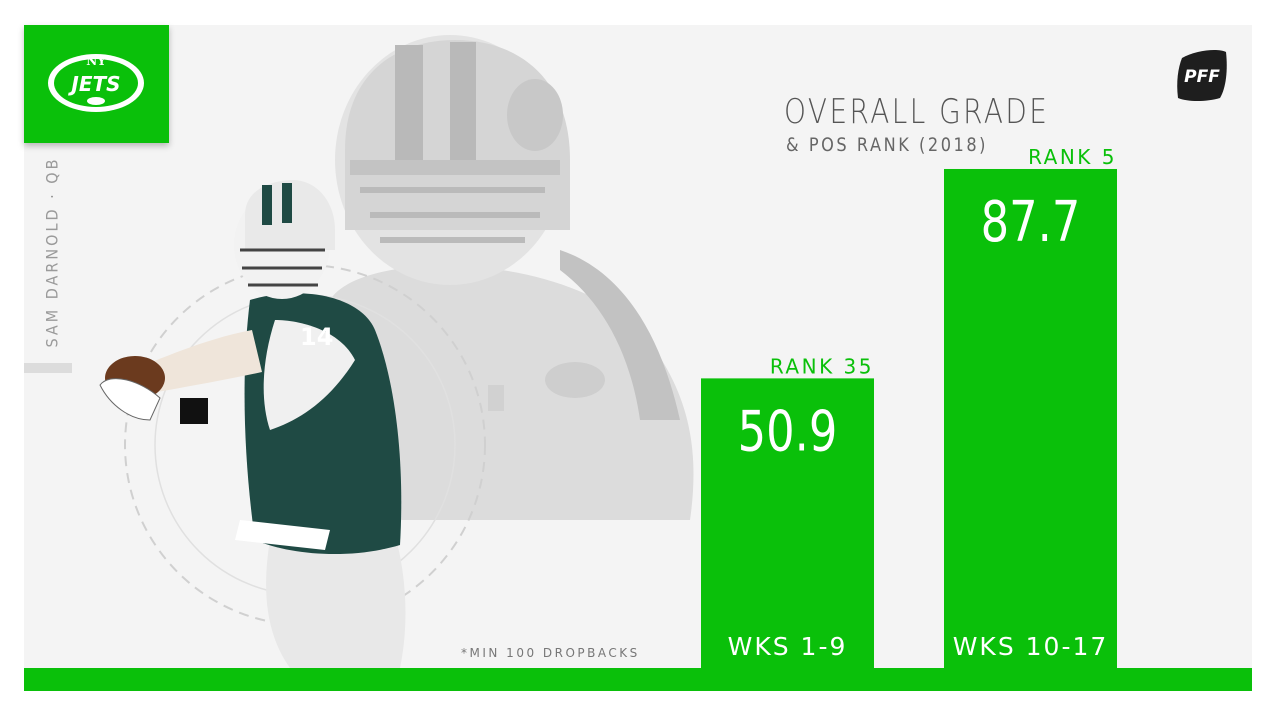 This screenshot has height=718, width=1277. Describe the element at coordinates (1031, 221) in the screenshot. I see `bar-value-label-2: 87.7` at that location.